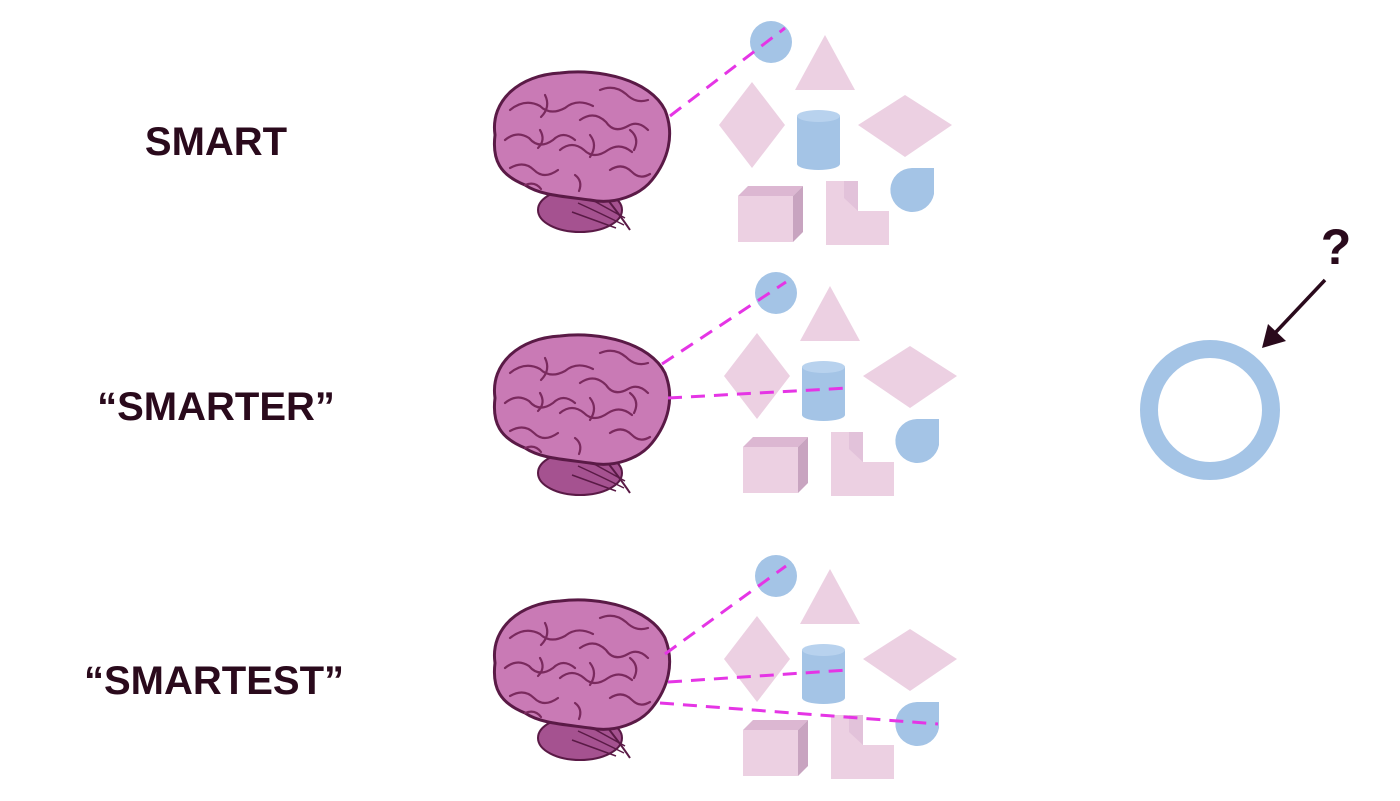  Describe the element at coordinates (1336, 247) in the screenshot. I see `question-mark: ?` at that location.